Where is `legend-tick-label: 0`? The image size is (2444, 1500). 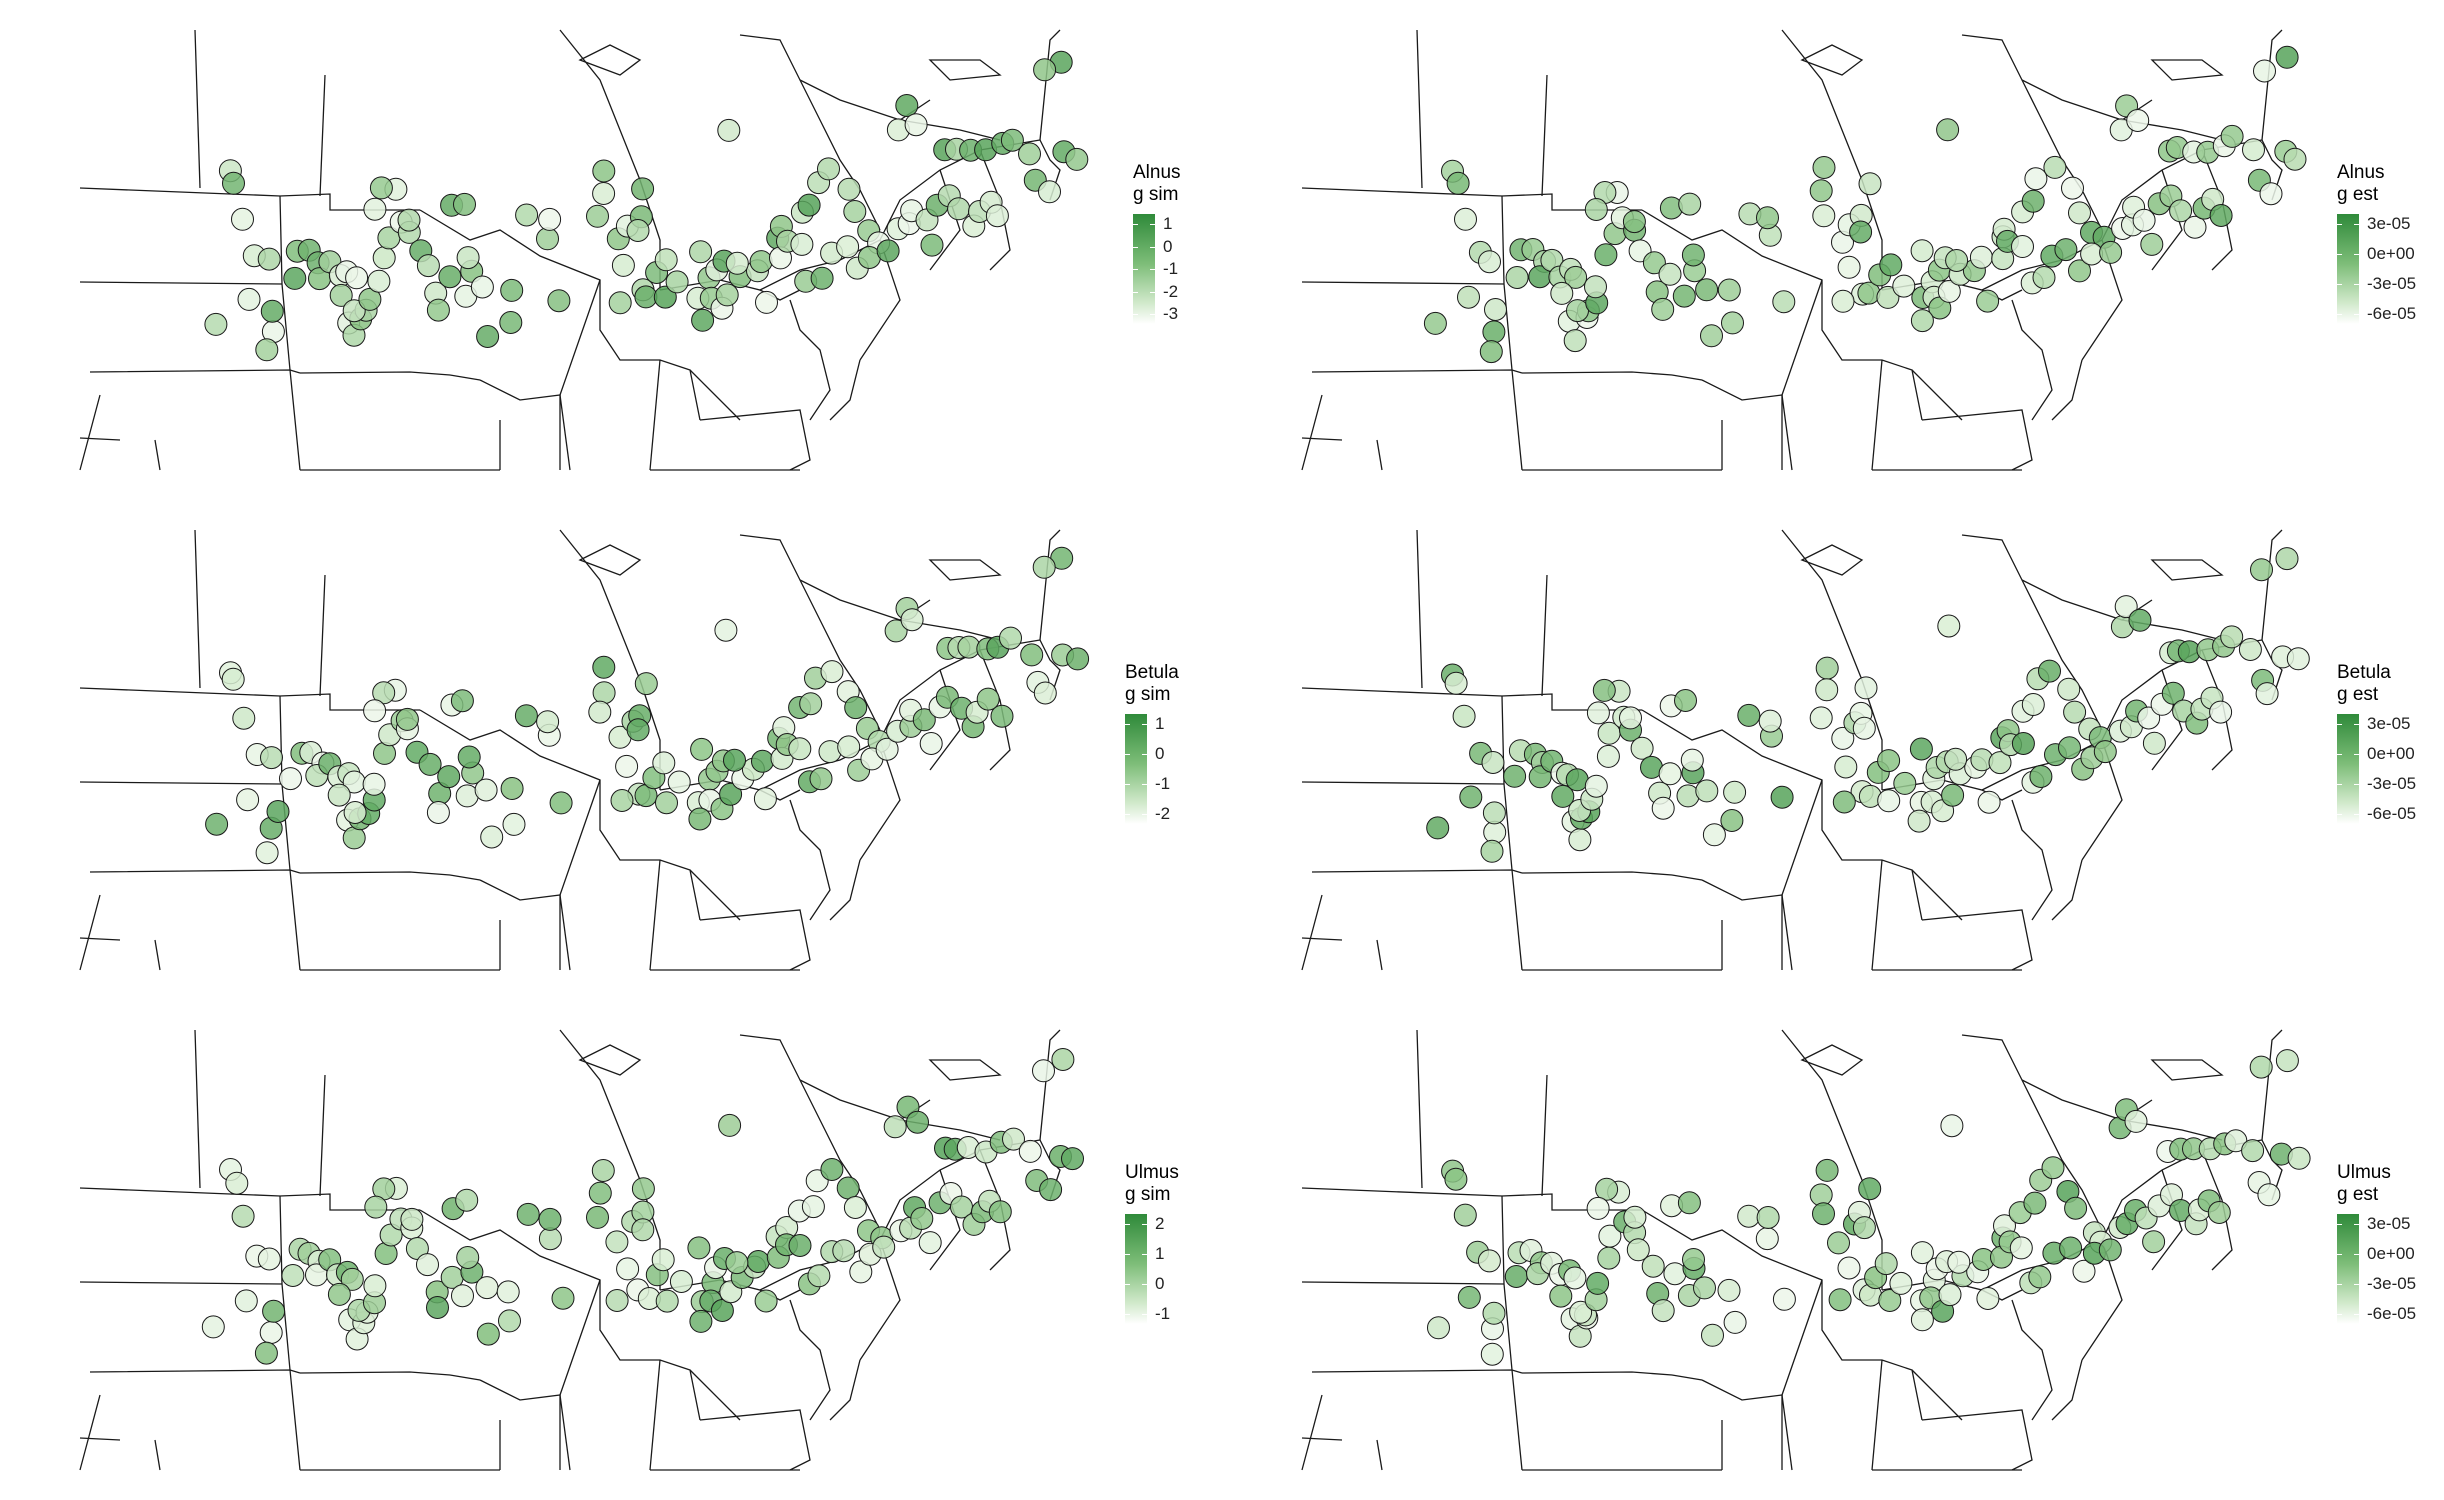 legend-tick-label: 0 is located at coordinates (1160, 1283).